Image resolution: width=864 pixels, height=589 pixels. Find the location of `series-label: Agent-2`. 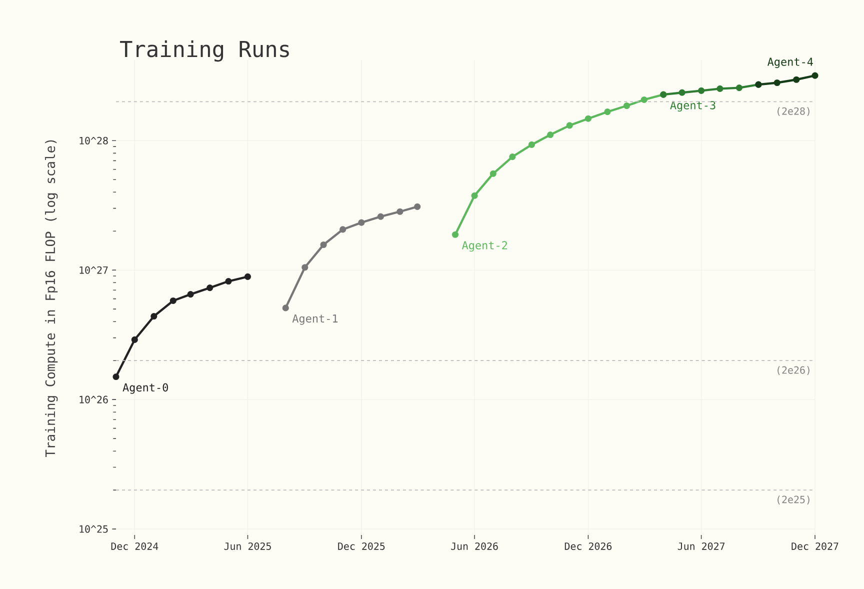

series-label: Agent-2 is located at coordinates (484, 246).